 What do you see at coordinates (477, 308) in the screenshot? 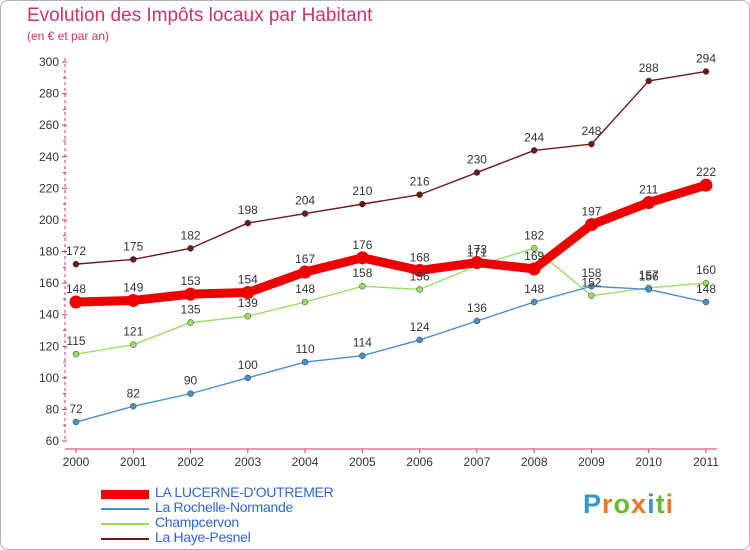
I see `data-label-la-rochelle-normande: 136` at bounding box center [477, 308].